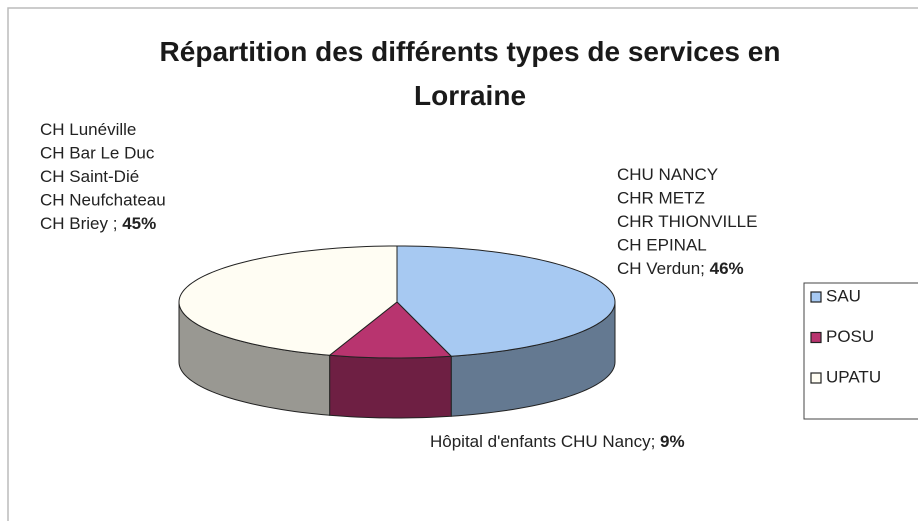  I want to click on legend-label: UPATU, so click(853, 376).